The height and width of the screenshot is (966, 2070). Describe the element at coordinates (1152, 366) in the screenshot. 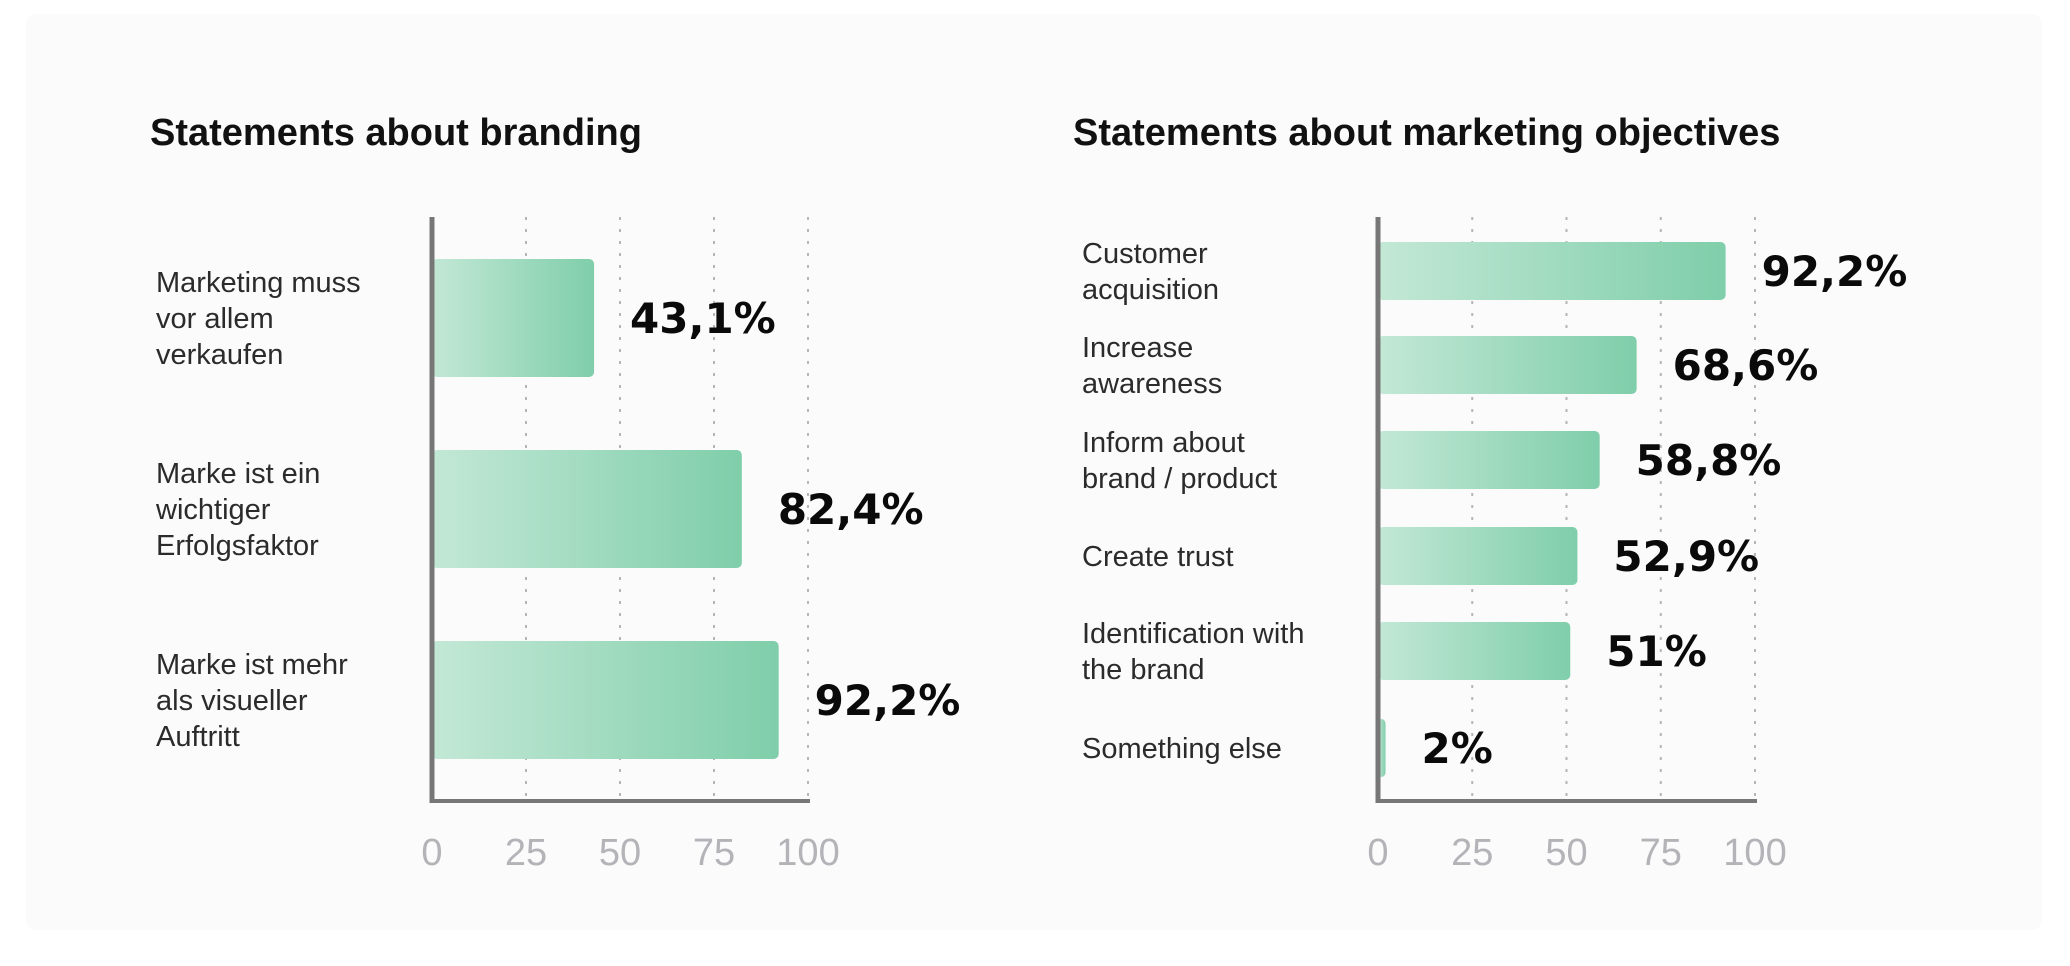

I see `category-label: Increase awareness` at that location.